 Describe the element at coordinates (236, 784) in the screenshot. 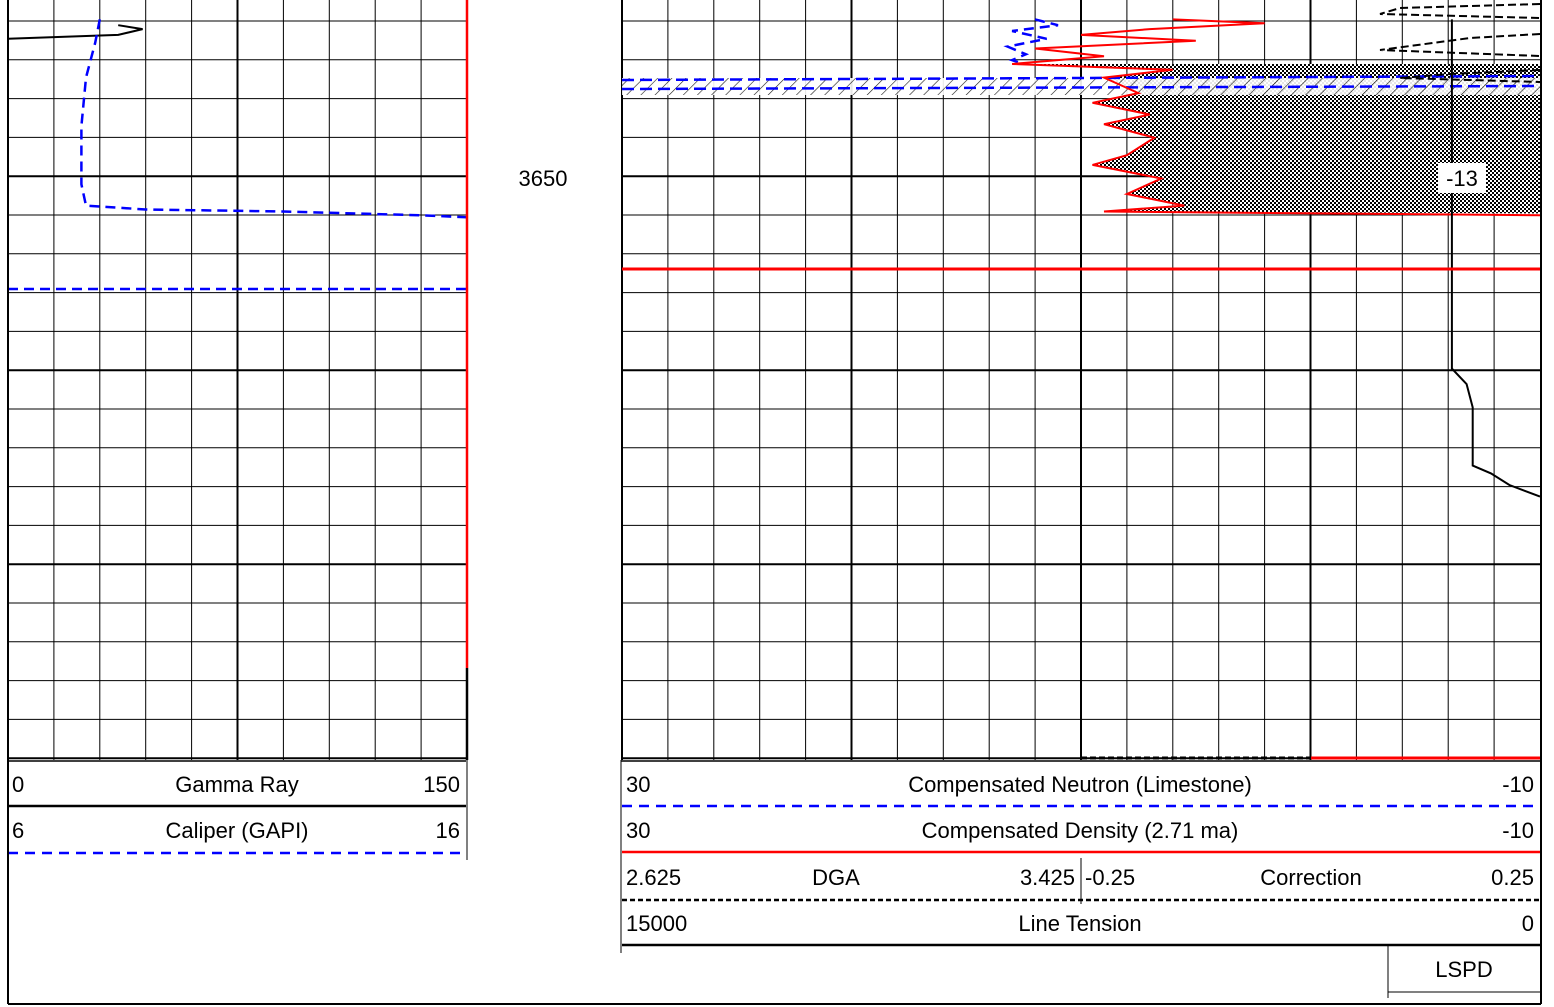

I see `gamma-ray-name: Gamma Ray` at that location.